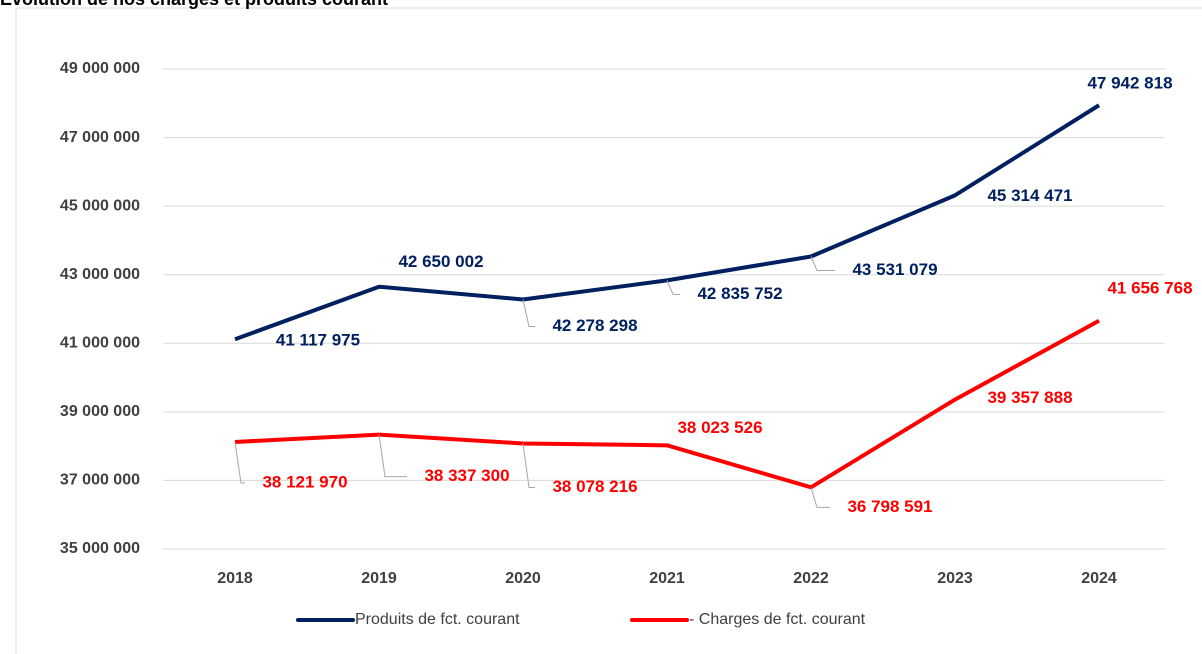  I want to click on x-tick-label: 2021, so click(667, 578).